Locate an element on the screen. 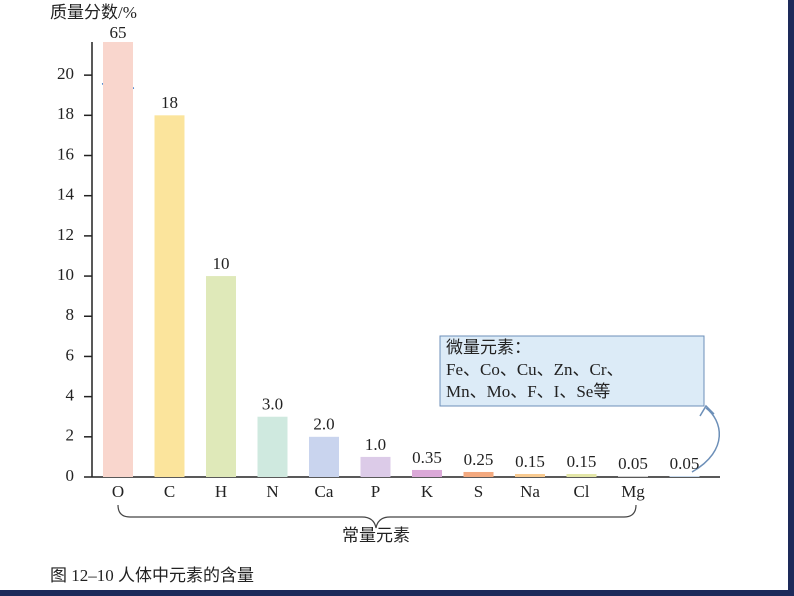 Image resolution: width=794 pixels, height=596 pixels. x-tick-label: Cl is located at coordinates (581, 491).